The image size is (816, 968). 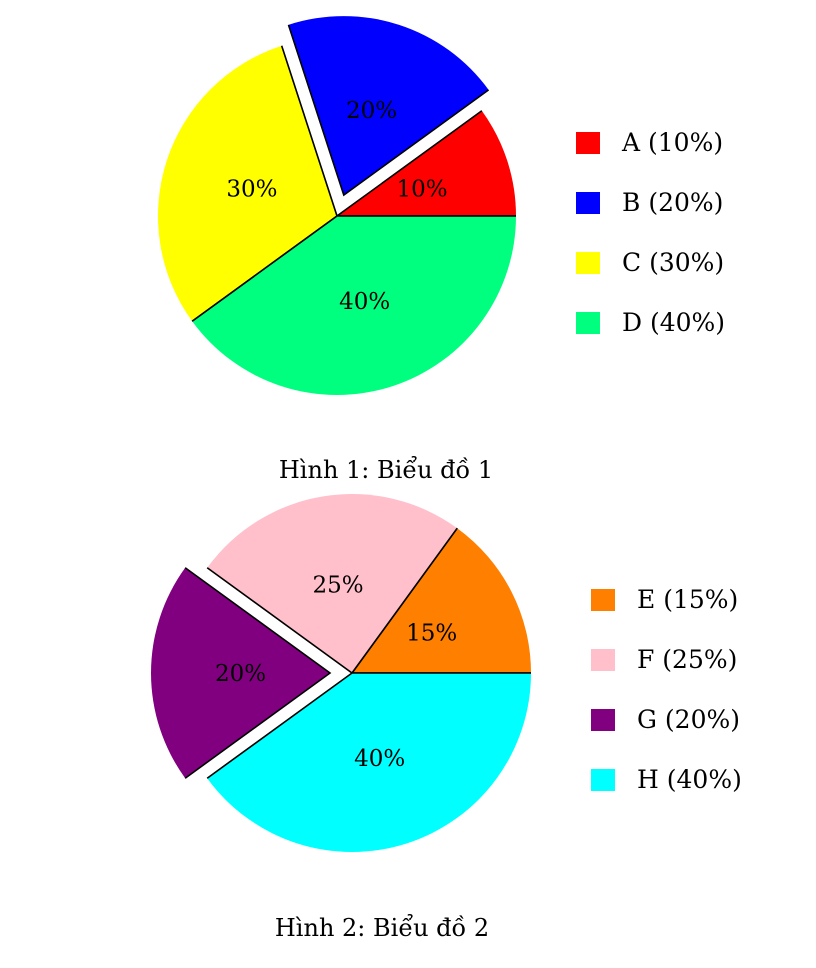 I want to click on pie-slice-g, so click(x=240, y=673).